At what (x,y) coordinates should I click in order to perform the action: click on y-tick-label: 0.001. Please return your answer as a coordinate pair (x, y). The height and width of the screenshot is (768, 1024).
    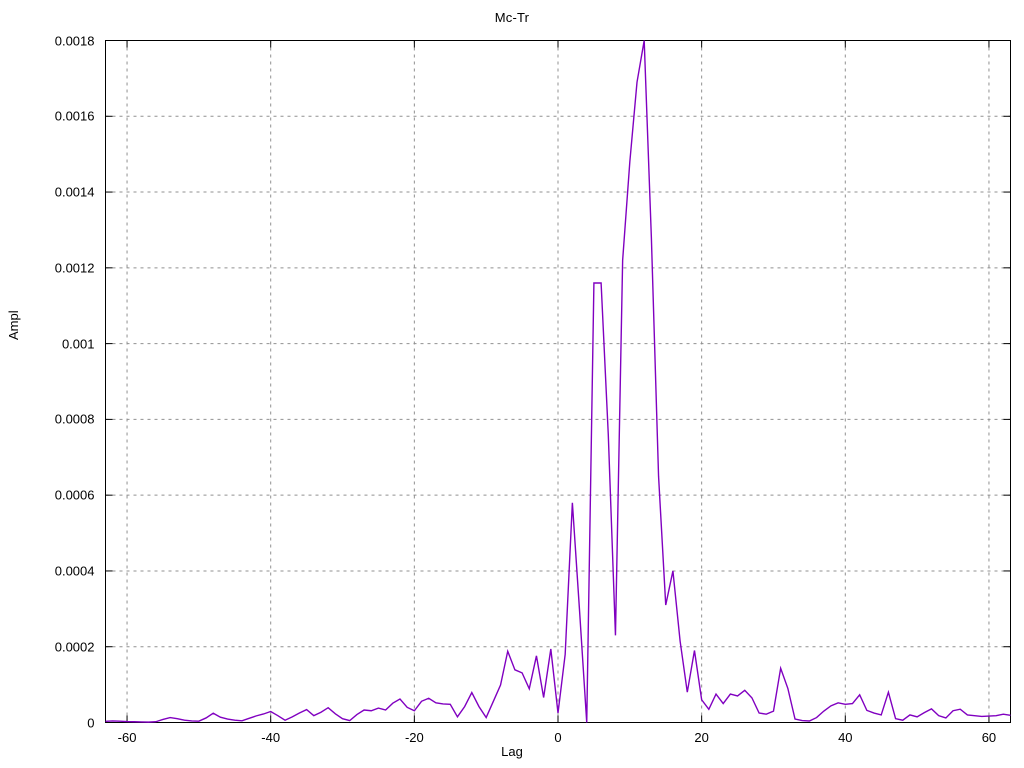
    Looking at the image, I should click on (78, 344).